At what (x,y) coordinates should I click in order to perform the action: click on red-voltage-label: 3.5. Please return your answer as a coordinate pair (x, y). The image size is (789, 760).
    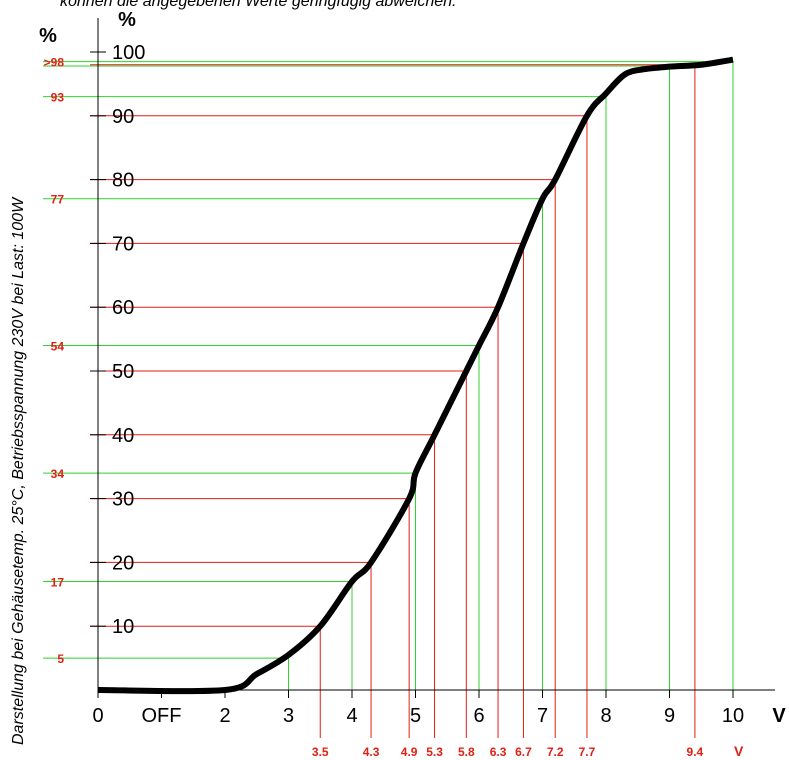
    Looking at the image, I should click on (320, 752).